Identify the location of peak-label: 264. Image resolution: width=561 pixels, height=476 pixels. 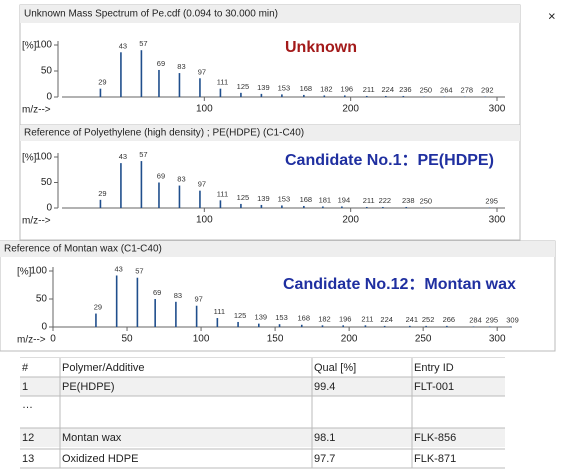
(446, 89).